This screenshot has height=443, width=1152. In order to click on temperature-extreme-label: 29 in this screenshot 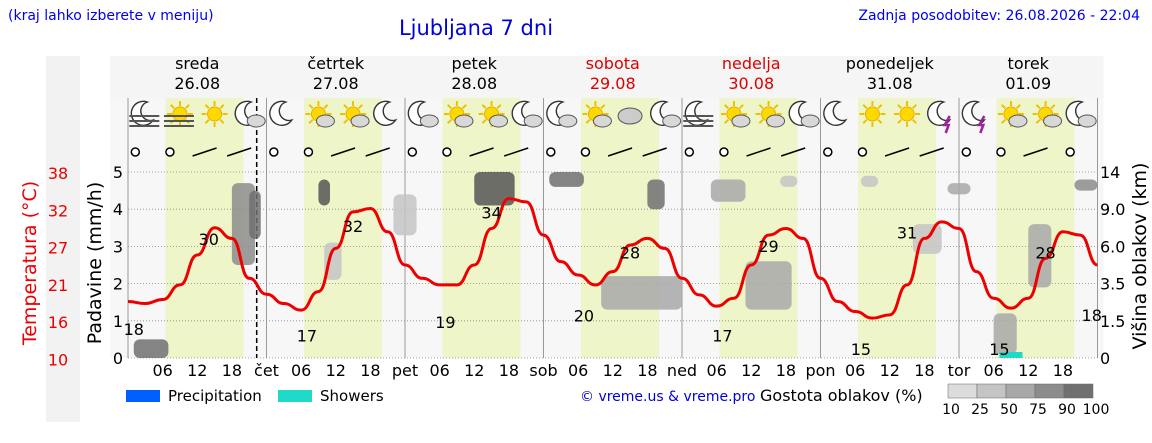, I will do `click(768, 246)`.